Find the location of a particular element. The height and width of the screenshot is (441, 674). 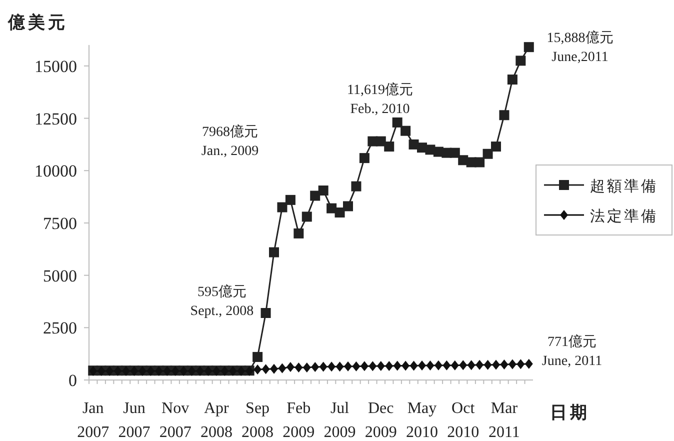

x-tick-label: Jan 2007 is located at coordinates (93, 420).